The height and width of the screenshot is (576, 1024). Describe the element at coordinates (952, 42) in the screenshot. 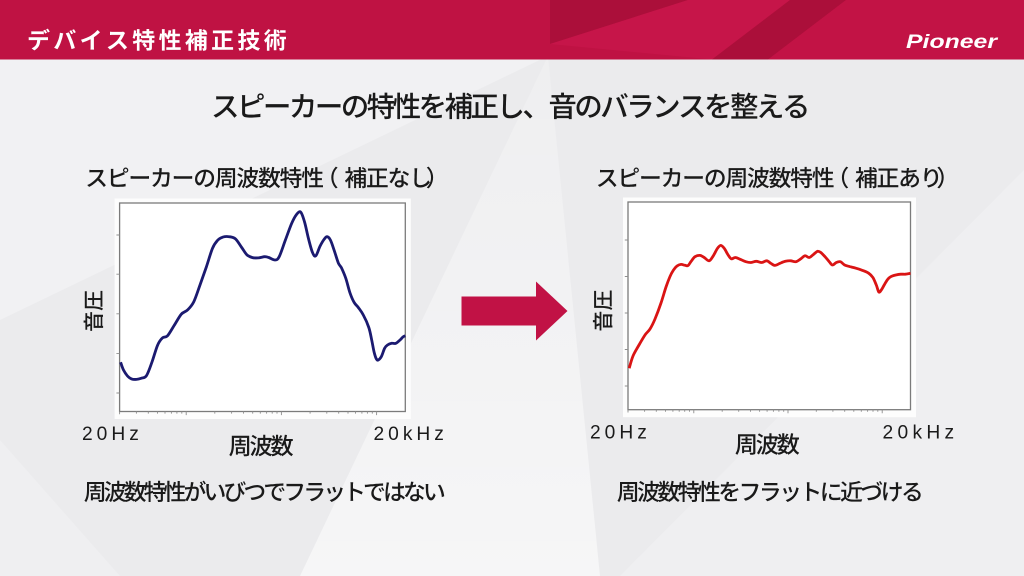

I see `svg-text: Pioneer` at that location.